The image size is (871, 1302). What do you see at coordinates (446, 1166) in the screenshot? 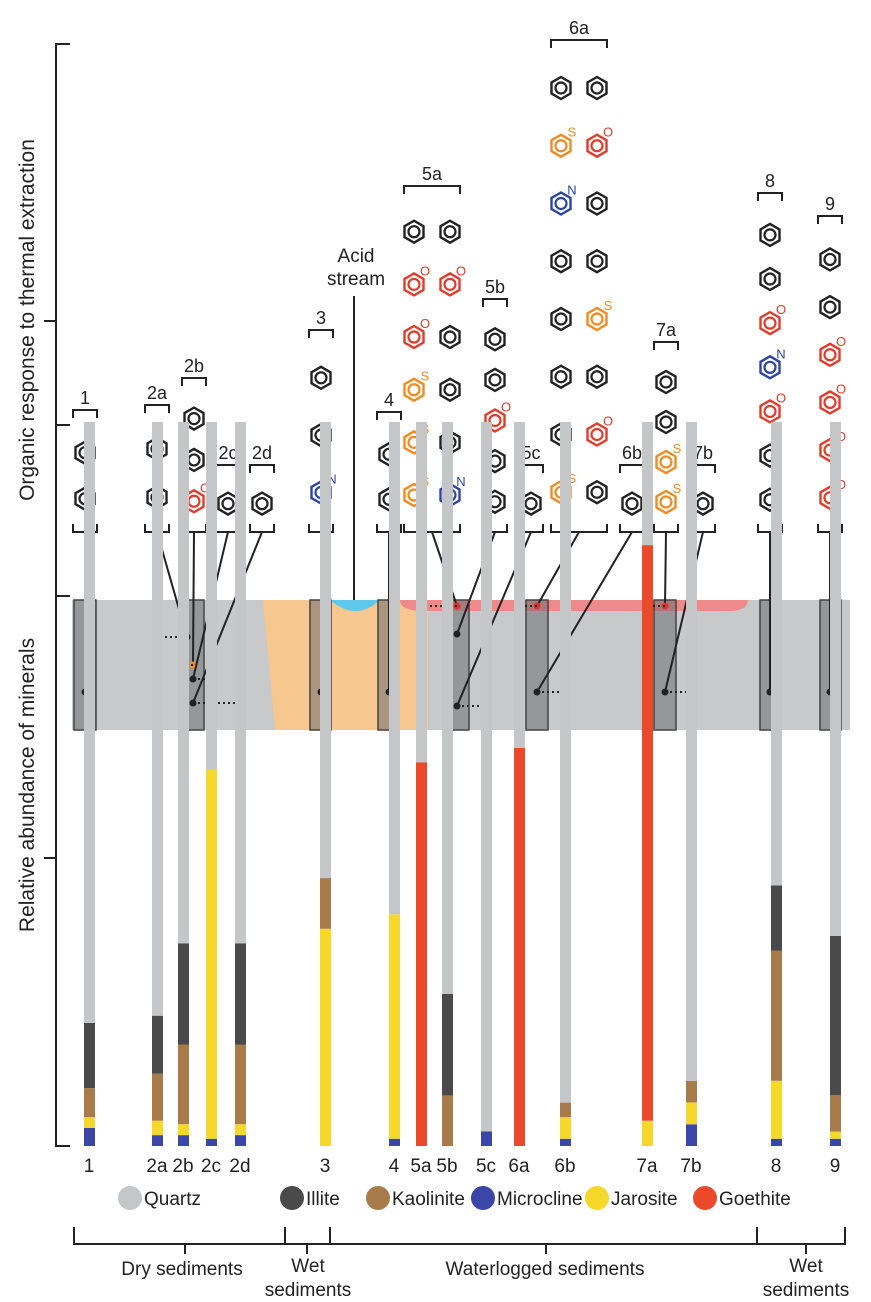
I see `sample-label-5b: 5b` at bounding box center [446, 1166].